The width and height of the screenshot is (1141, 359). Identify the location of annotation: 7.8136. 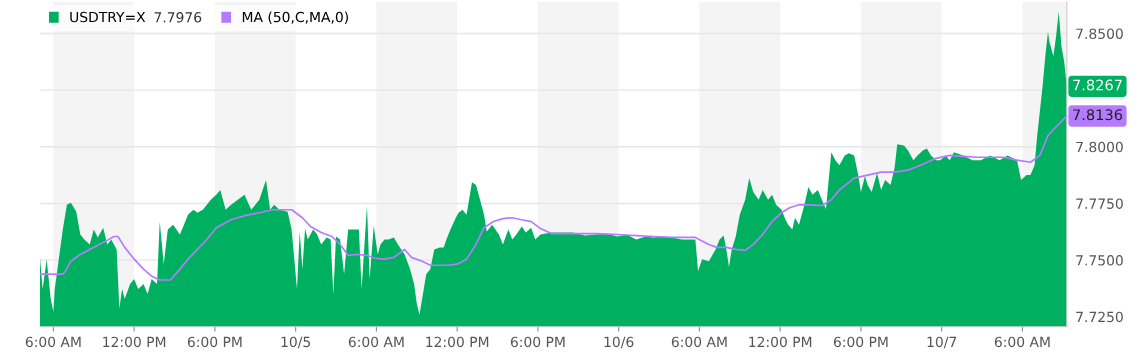
(1098, 115).